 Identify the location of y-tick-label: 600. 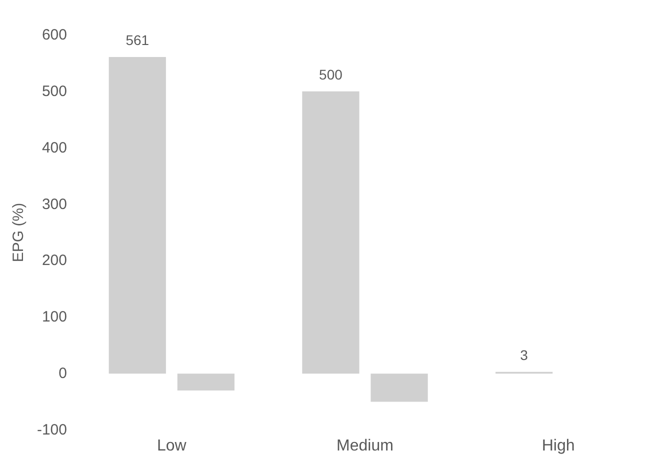
(54, 35).